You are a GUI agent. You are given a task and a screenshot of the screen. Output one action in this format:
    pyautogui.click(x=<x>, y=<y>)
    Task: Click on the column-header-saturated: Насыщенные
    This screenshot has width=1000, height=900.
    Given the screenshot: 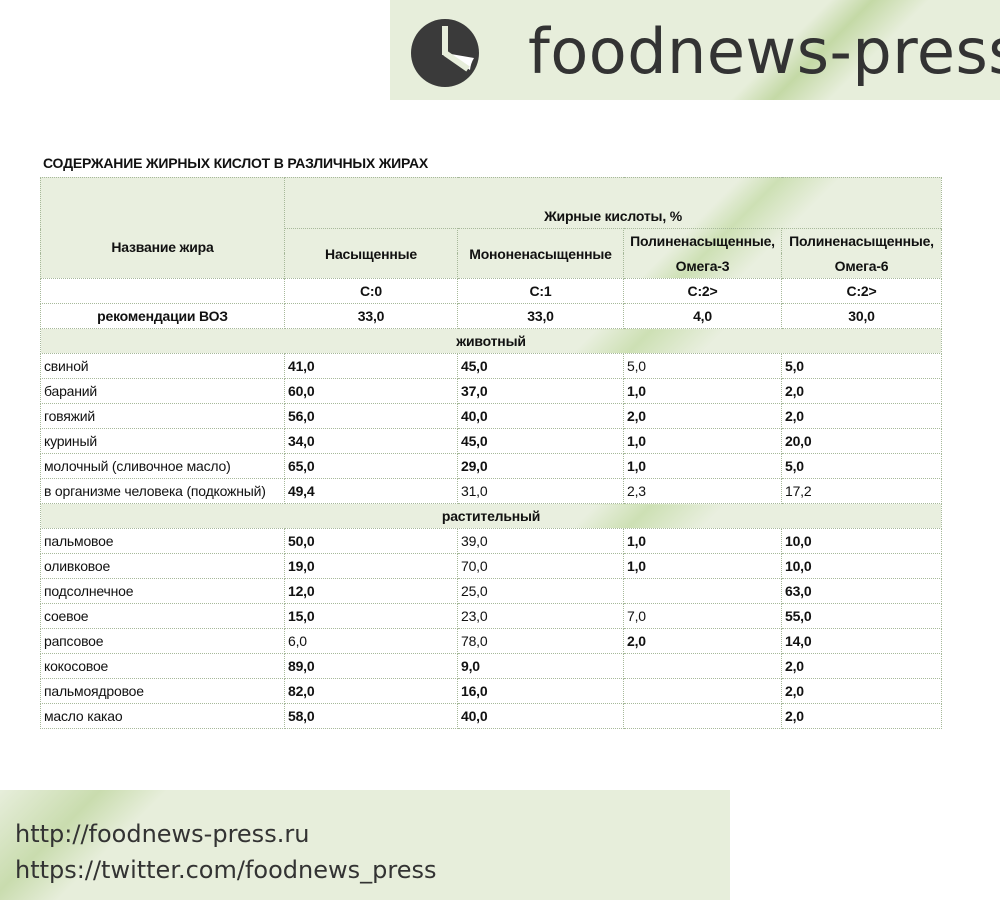 What is the action you would take?
    pyautogui.click(x=371, y=253)
    